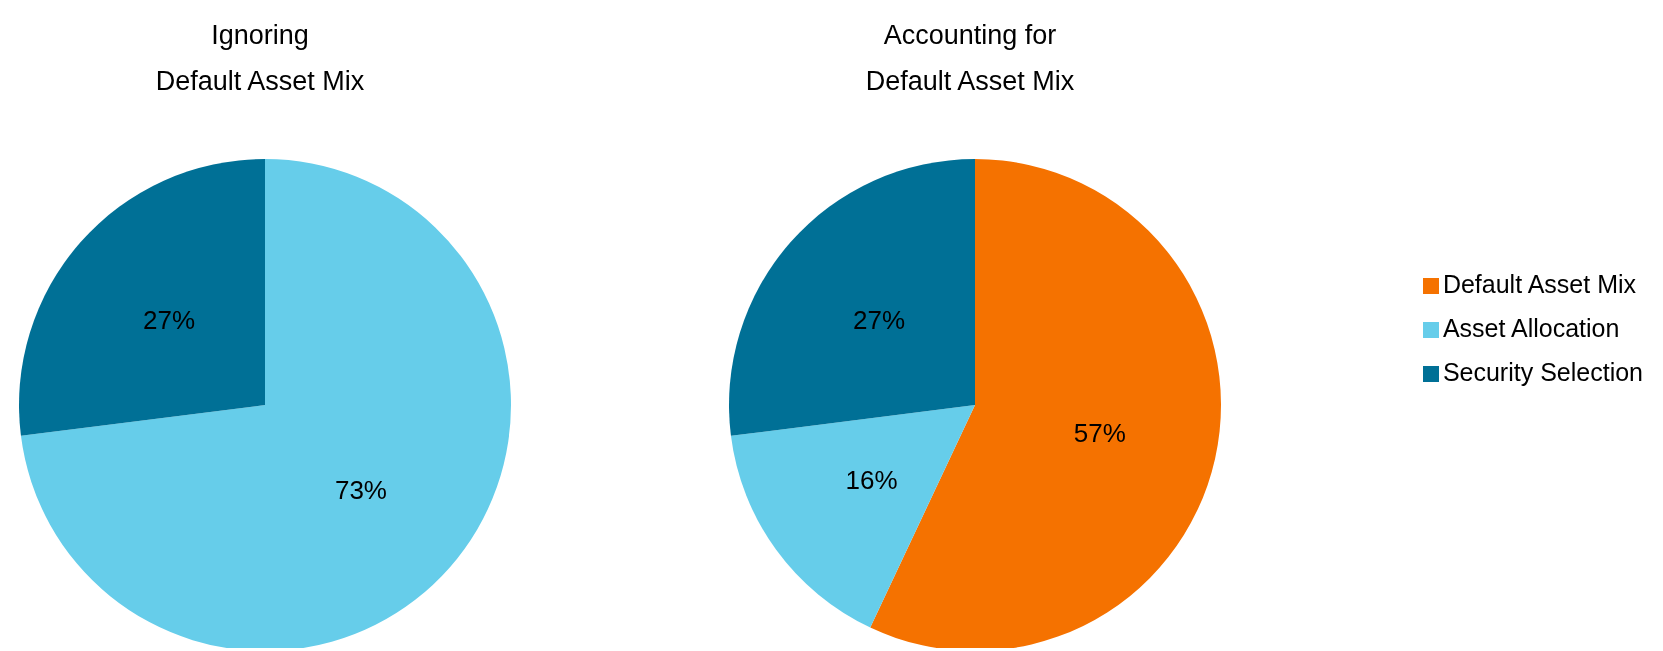  I want to click on data-label: 16%, so click(871, 480).